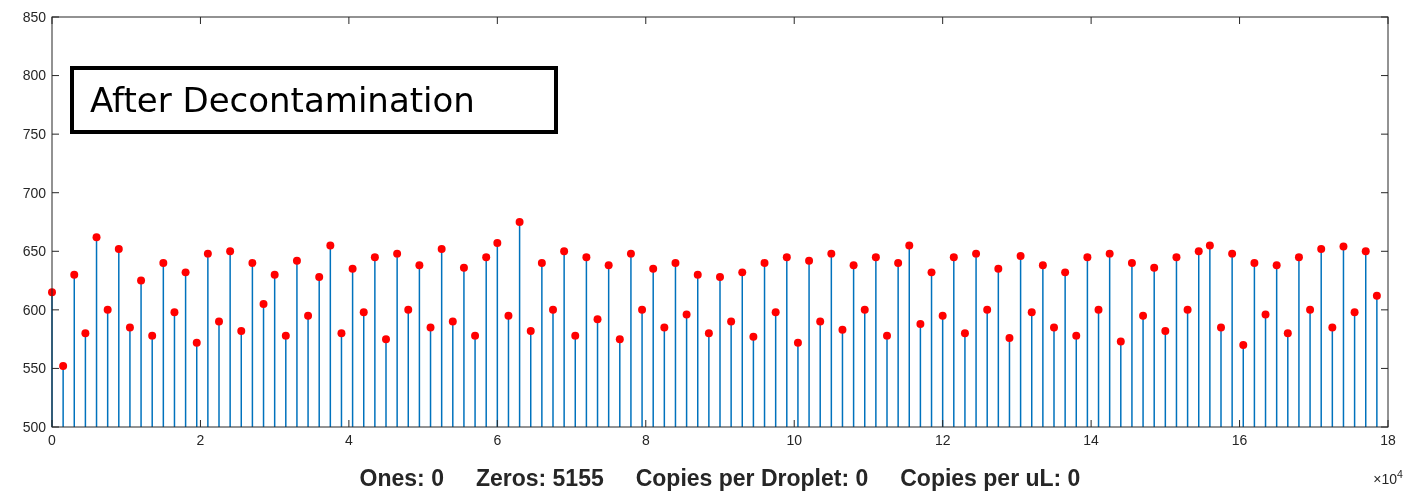 This screenshot has height=502, width=1404. I want to click on y-tick-label: 750, so click(34, 134).